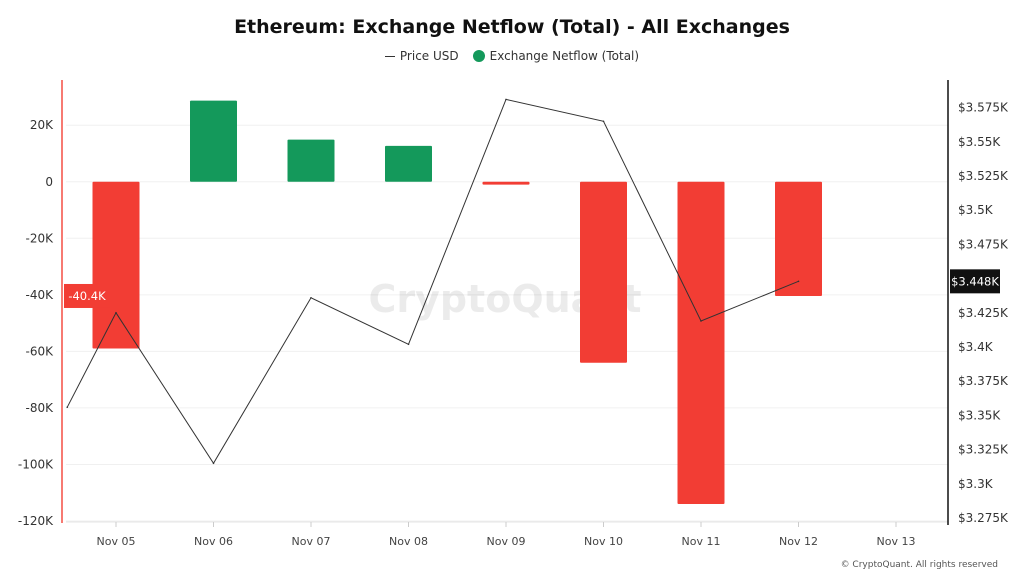 The image size is (1024, 576). Describe the element at coordinates (983, 244) in the screenshot. I see `right-axis-tick-label: $3.475K` at that location.